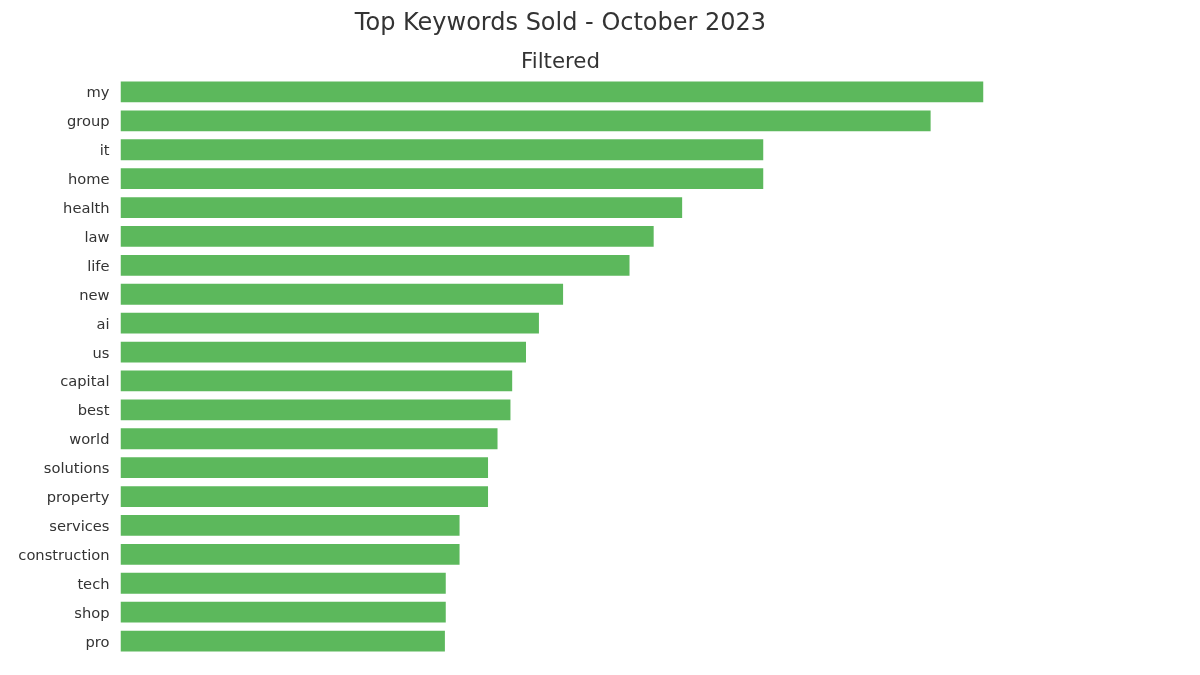 The image size is (1200, 675). Describe the element at coordinates (92, 612) in the screenshot. I see `y-tick-label: shop` at that location.